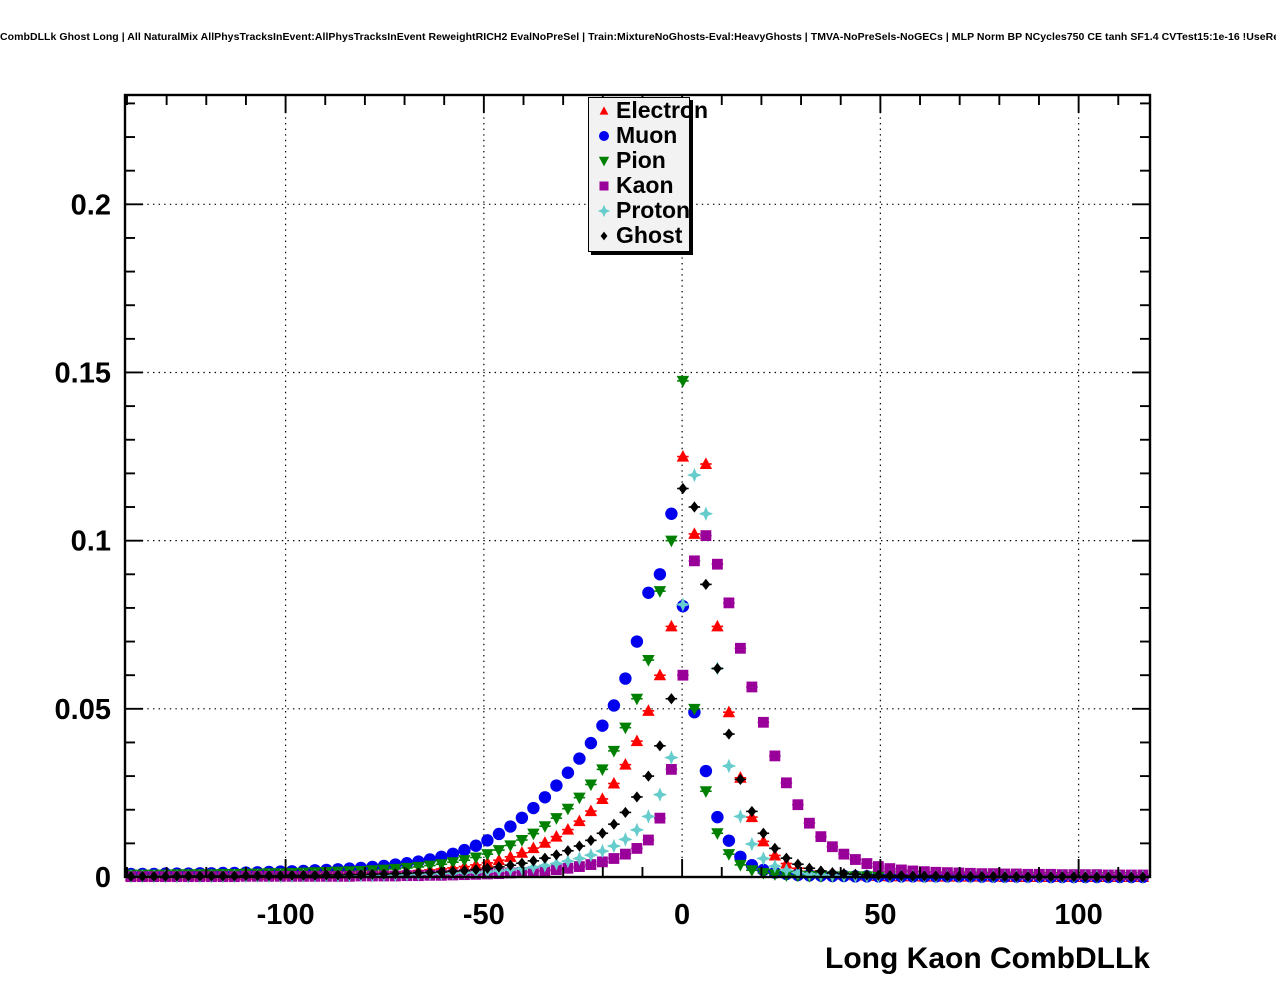 Image resolution: width=1276 pixels, height=996 pixels. Describe the element at coordinates (639, 235) in the screenshot. I see `legend-entry-ghost: Ghost` at that location.